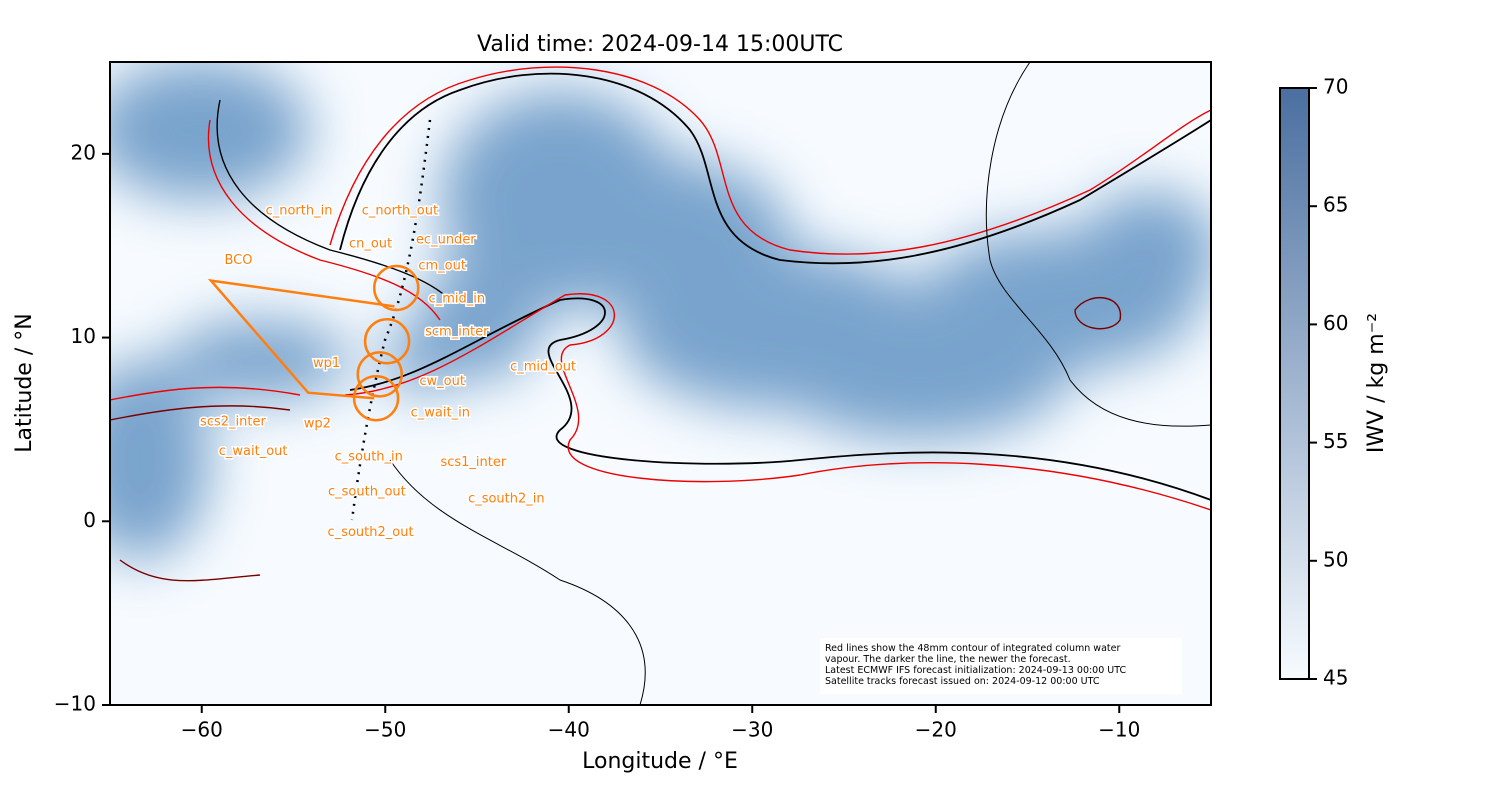 This screenshot has width=1500, height=804. Describe the element at coordinates (1335, 559) in the screenshot. I see `colorbar-tick-label: 50` at that location.